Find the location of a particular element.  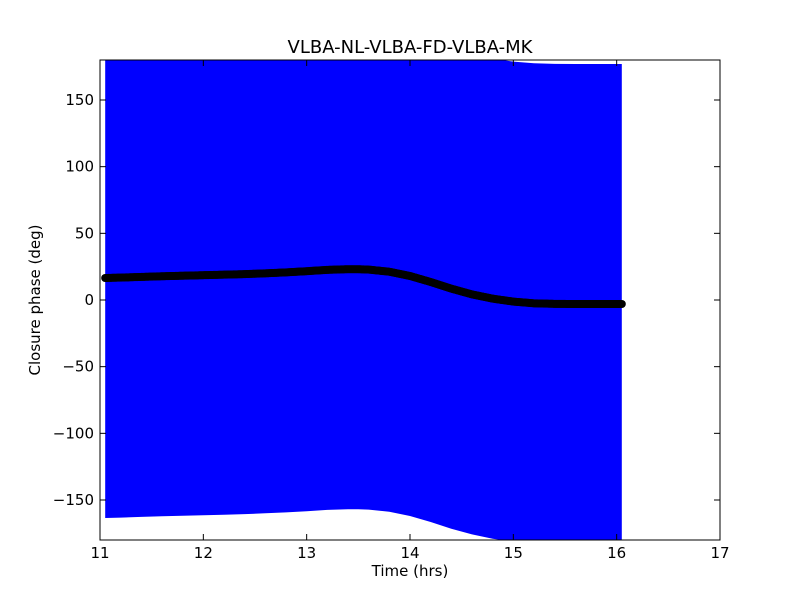

y-tick-label-3: 0 is located at coordinates (89, 300).